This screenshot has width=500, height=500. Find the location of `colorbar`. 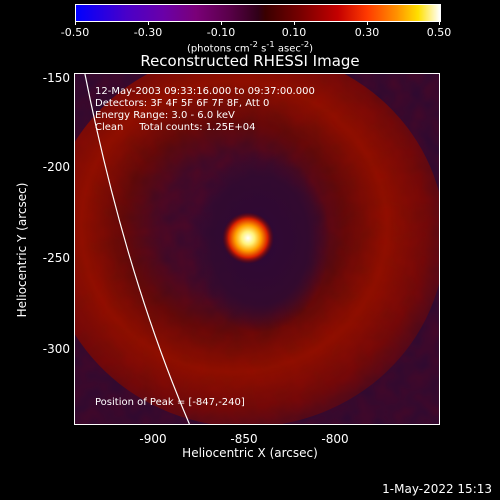

colorbar is located at coordinates (258, 13).